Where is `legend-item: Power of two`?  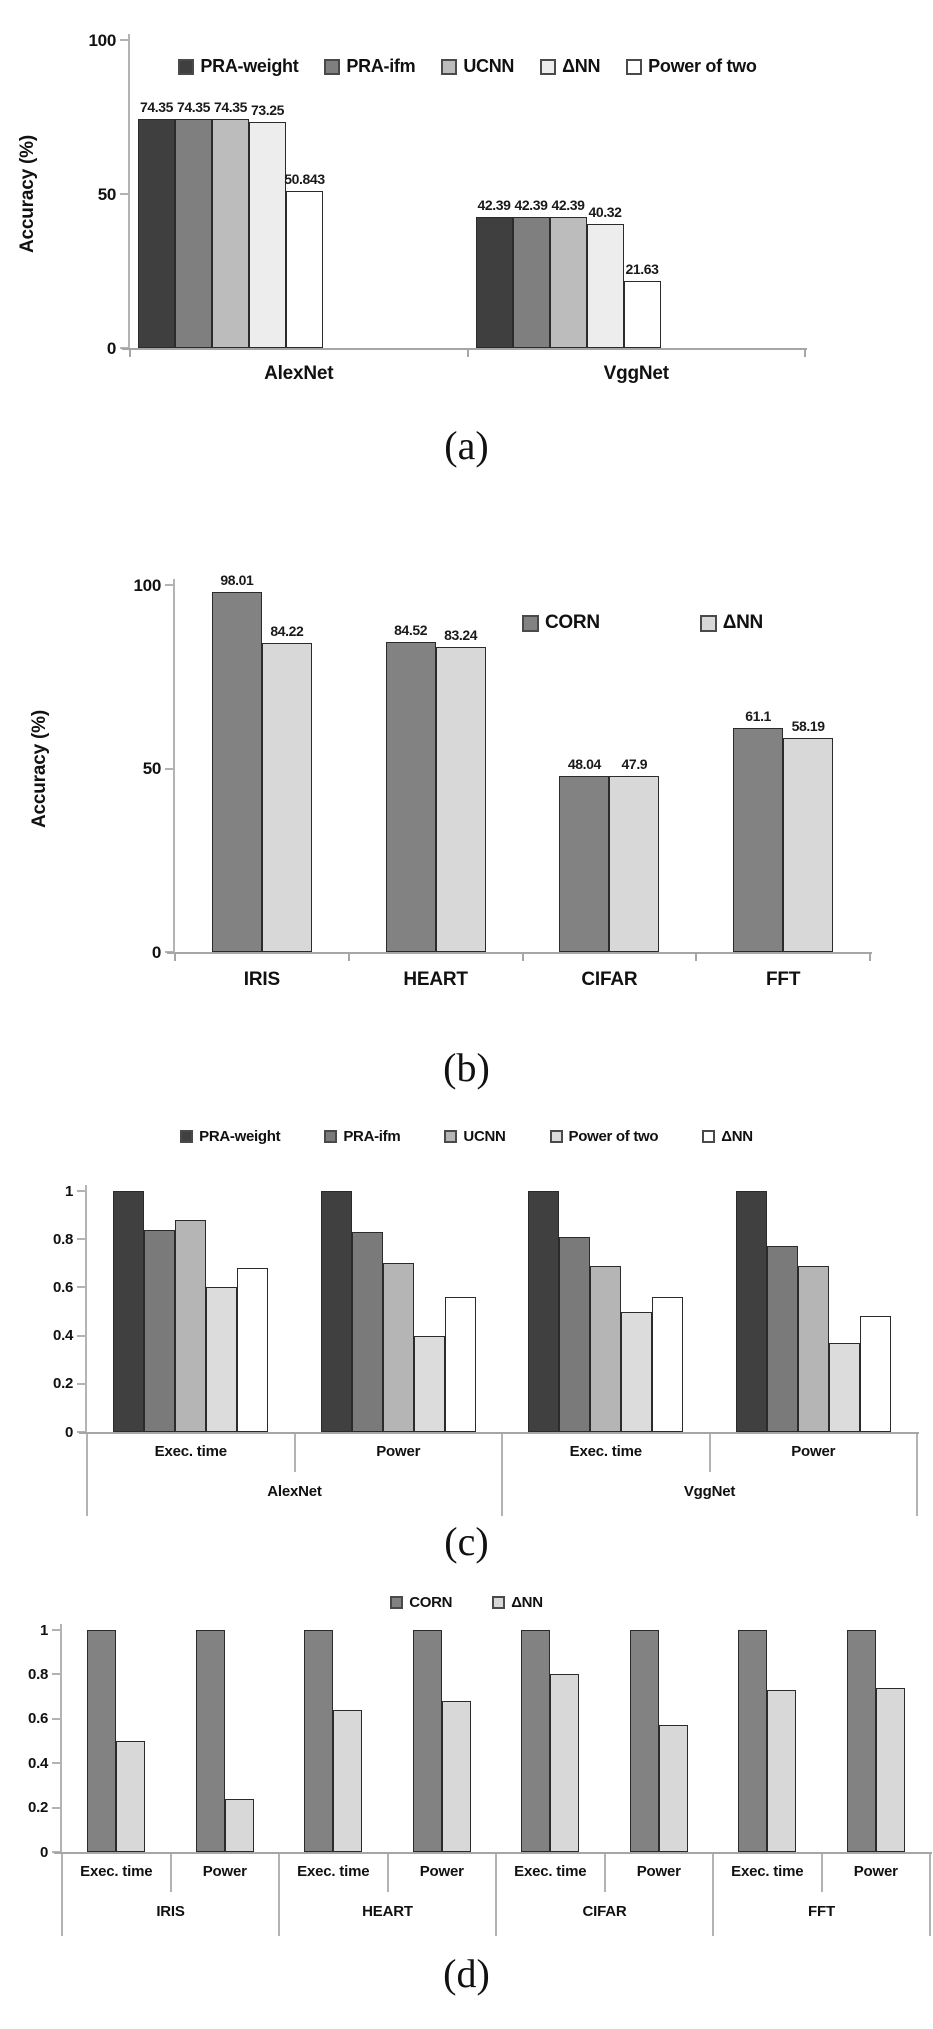
legend-item: Power of two is located at coordinates (691, 66).